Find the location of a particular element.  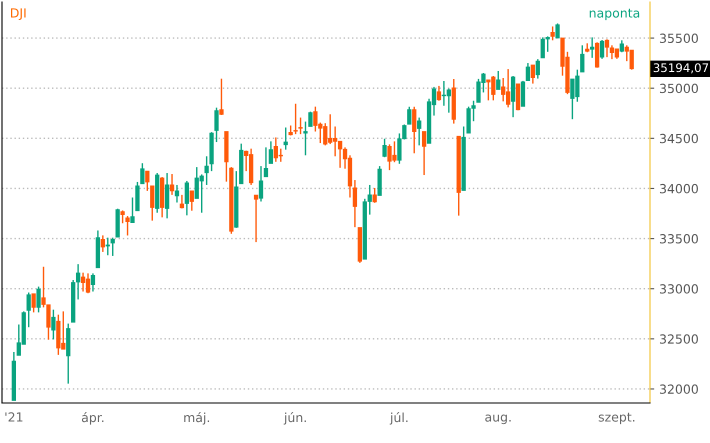

y-tick-label: 34000 is located at coordinates (679, 189).